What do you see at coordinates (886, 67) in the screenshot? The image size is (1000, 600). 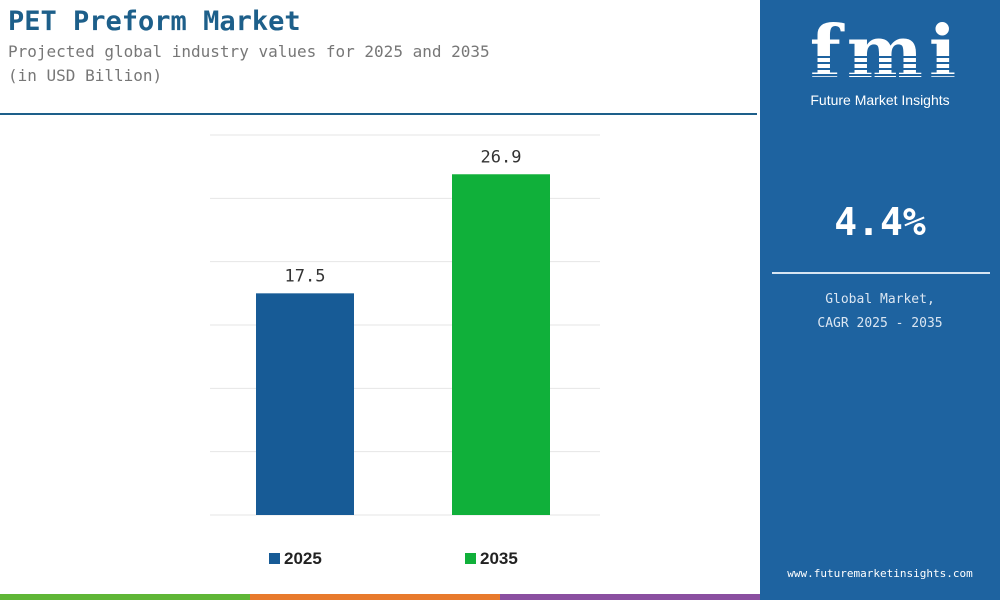 I see `logo-stripes` at bounding box center [886, 67].